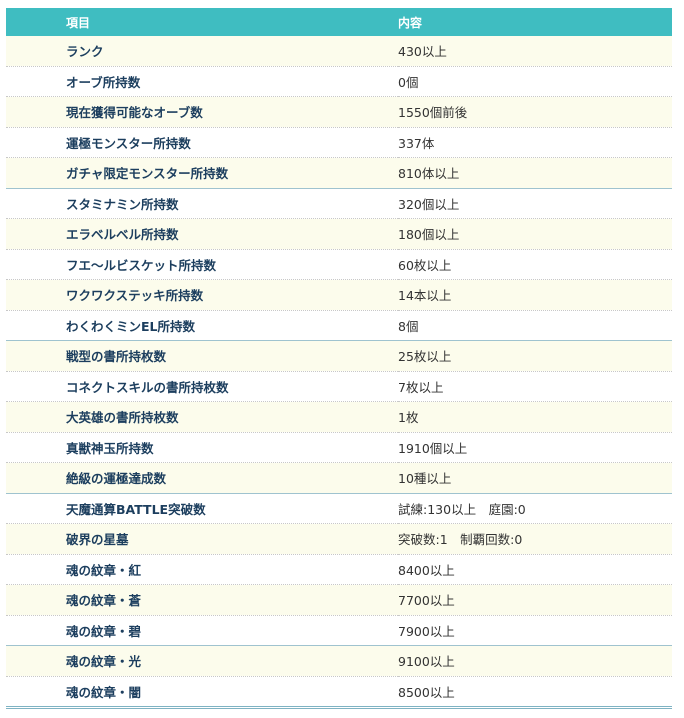 This screenshot has width=684, height=718. What do you see at coordinates (202, 478) in the screenshot?
I see `row-item: 絶級の運極達成数` at bounding box center [202, 478].